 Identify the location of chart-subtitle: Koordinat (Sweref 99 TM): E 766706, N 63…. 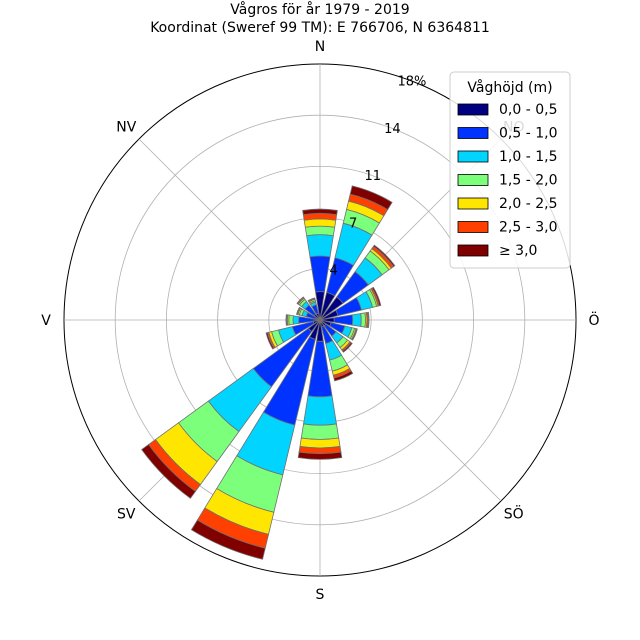
(320, 28).